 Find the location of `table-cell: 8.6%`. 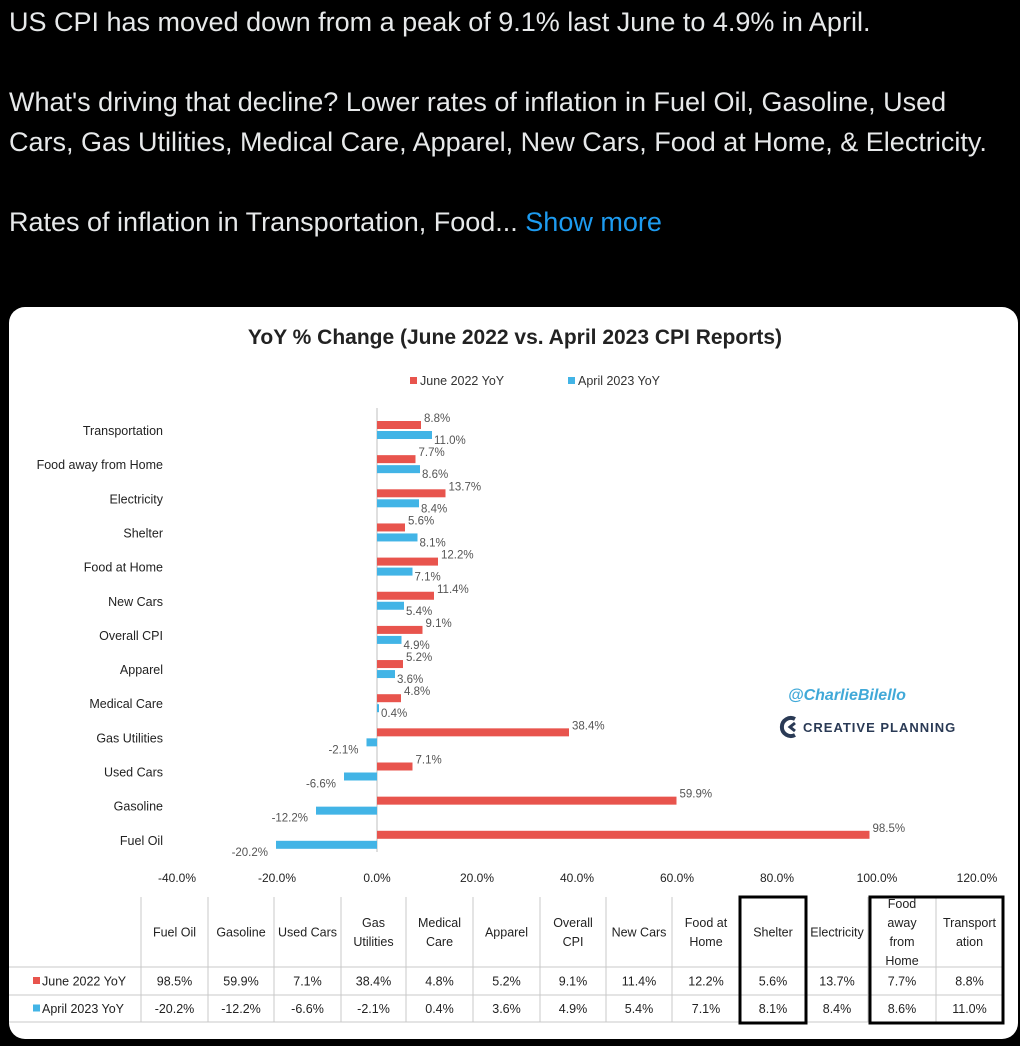

table-cell: 8.6% is located at coordinates (902, 1009).